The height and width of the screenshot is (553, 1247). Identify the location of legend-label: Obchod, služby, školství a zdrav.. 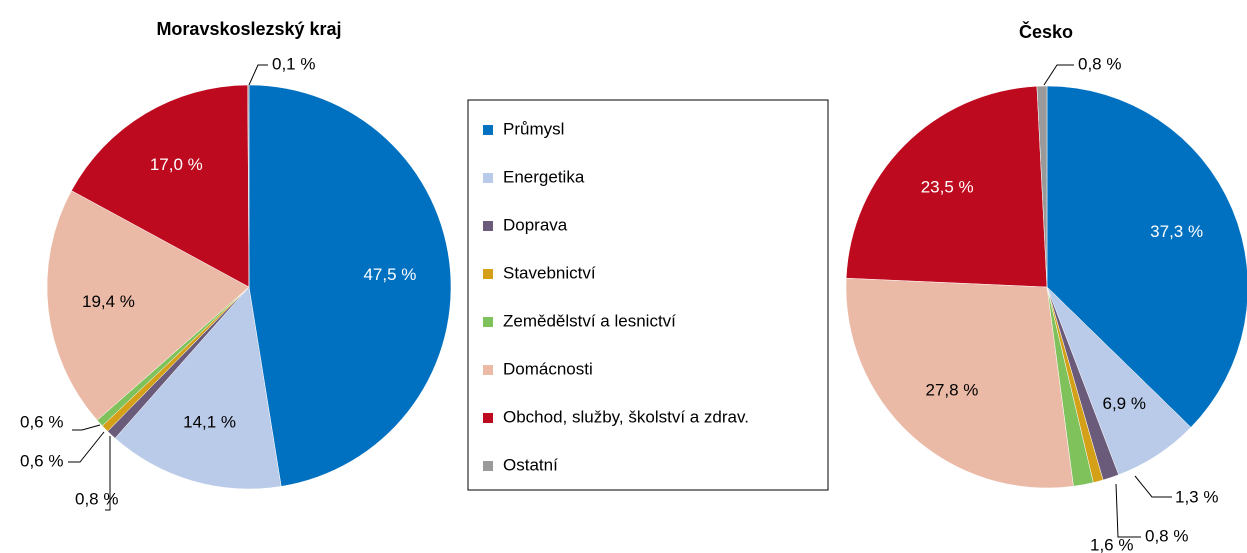
(626, 416).